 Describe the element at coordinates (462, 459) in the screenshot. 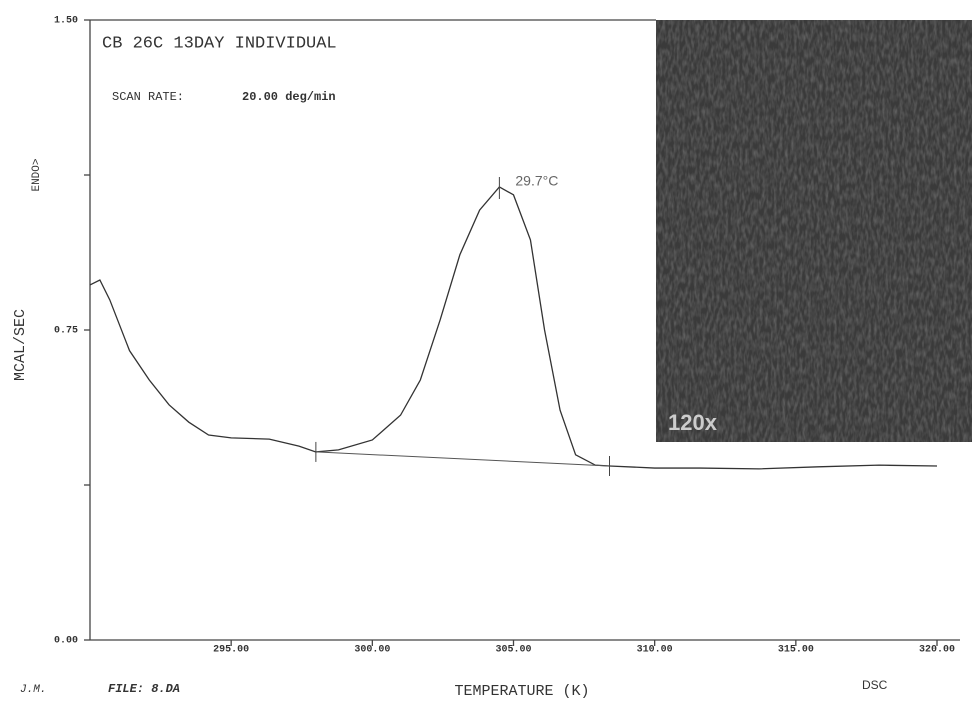

I see `baseline` at that location.